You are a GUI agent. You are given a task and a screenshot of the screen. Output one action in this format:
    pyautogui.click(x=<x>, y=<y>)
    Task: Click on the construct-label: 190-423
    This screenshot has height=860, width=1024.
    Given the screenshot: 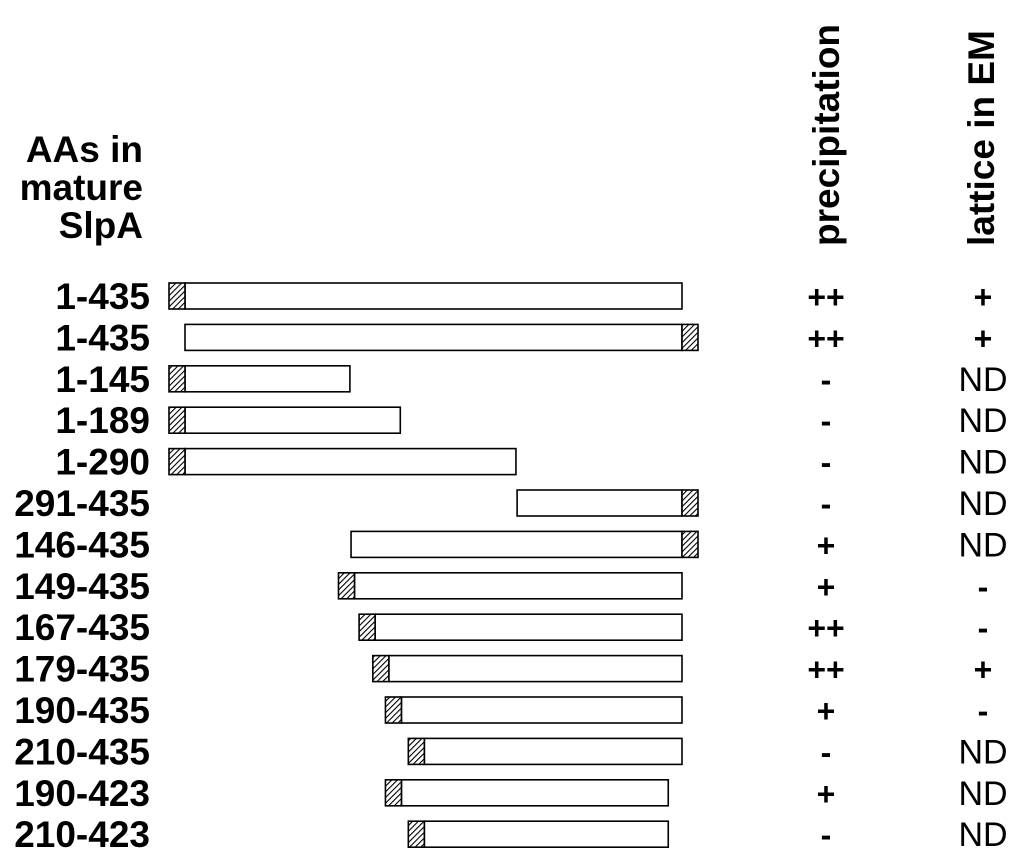 What is the action you would take?
    pyautogui.click(x=82, y=793)
    